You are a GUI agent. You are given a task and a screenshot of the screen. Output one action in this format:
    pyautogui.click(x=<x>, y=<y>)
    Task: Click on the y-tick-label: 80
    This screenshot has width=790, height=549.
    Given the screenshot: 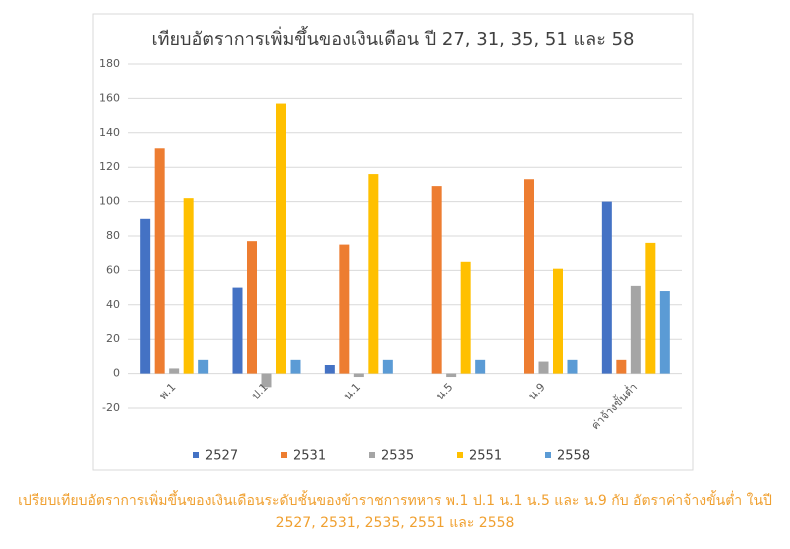 What is the action you would take?
    pyautogui.click(x=113, y=235)
    